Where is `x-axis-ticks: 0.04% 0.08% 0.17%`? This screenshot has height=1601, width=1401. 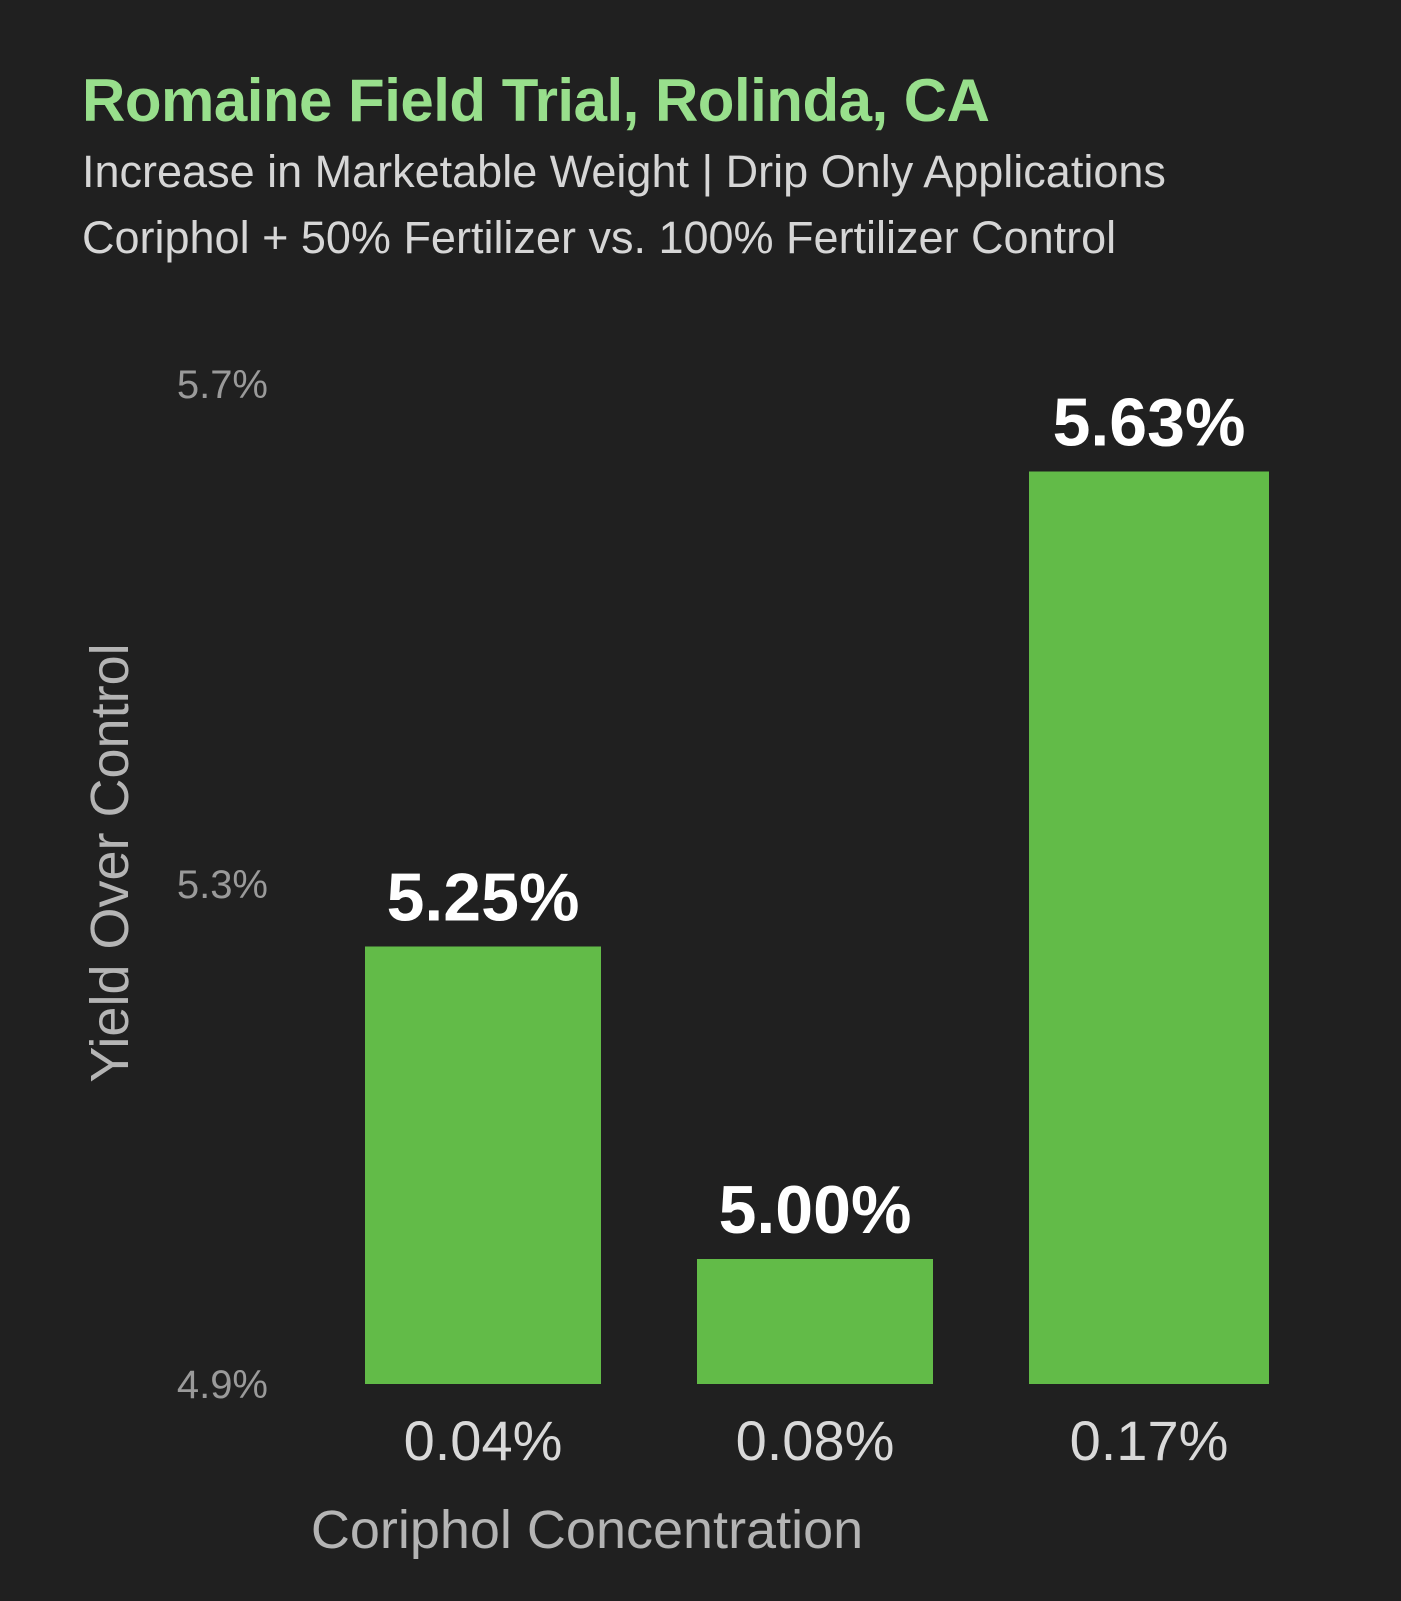 x-axis-ticks: 0.04% 0.08% 0.17% is located at coordinates (816, 1440).